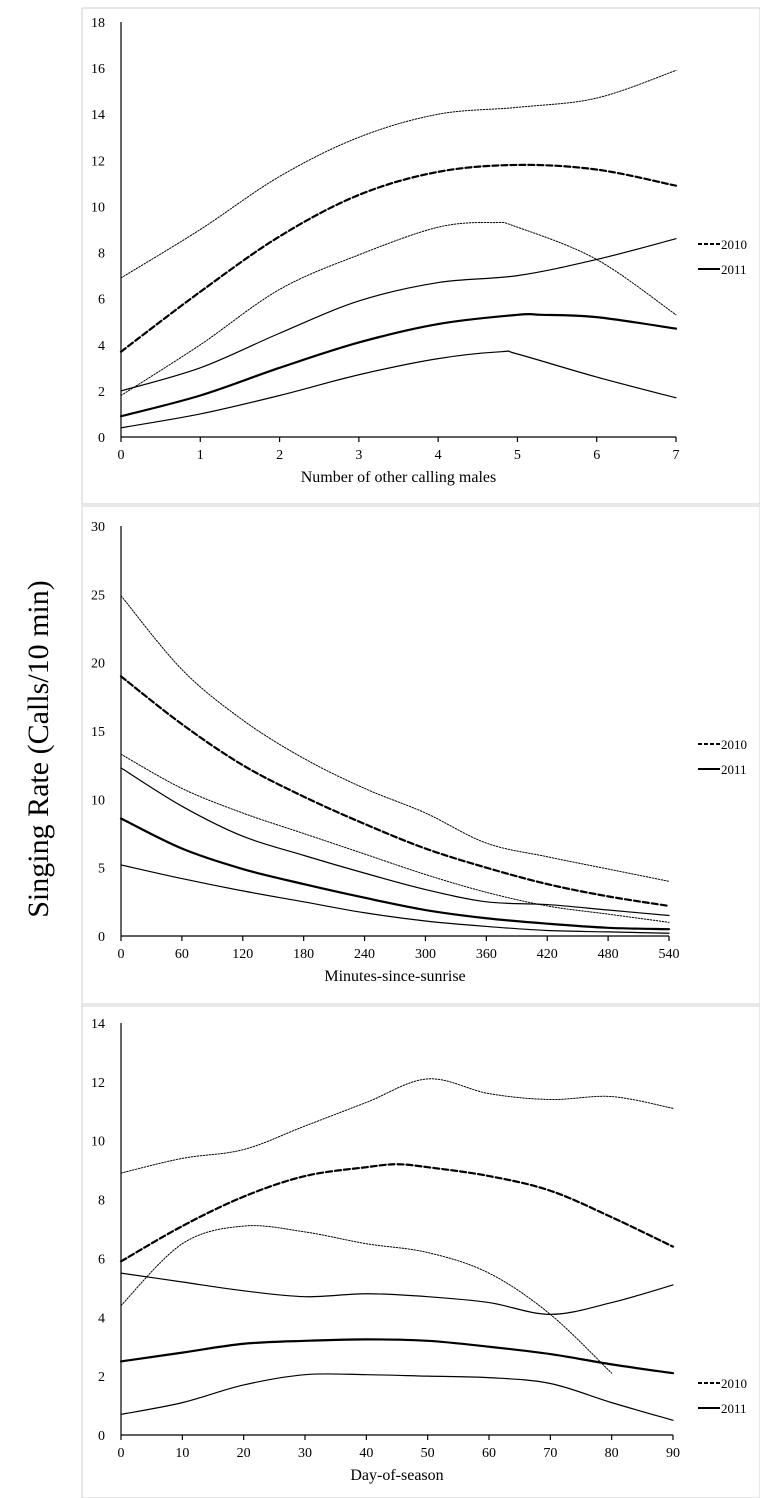 This screenshot has width=760, height=1498. Describe the element at coordinates (364, 954) in the screenshot. I see `x-tick-label: 240` at that location.